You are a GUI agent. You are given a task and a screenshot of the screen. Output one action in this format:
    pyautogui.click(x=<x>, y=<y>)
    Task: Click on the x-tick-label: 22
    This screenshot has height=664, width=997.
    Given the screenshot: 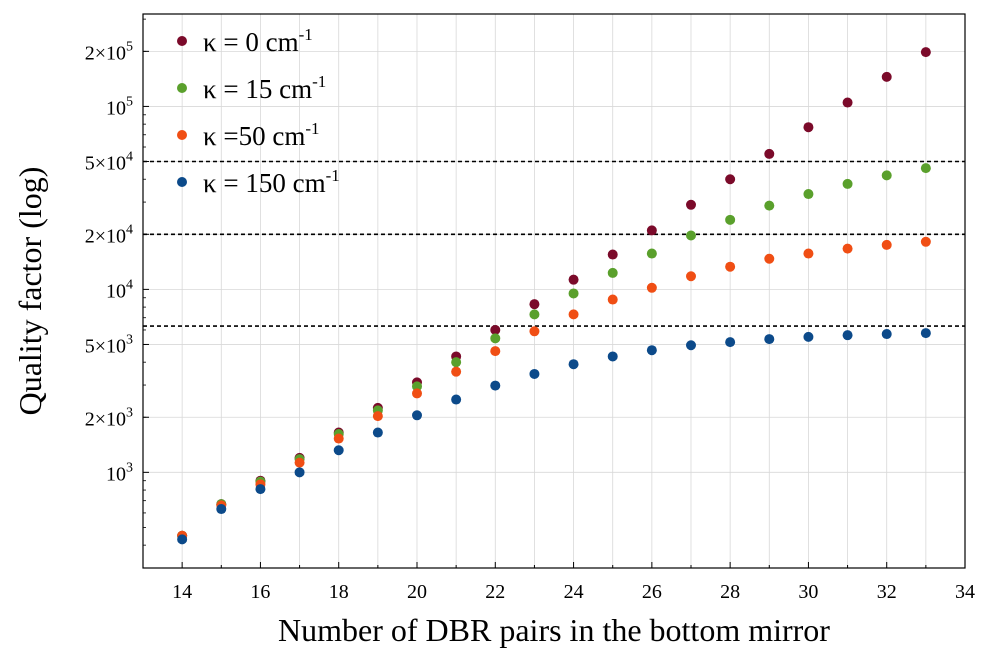 What is the action you would take?
    pyautogui.click(x=495, y=592)
    